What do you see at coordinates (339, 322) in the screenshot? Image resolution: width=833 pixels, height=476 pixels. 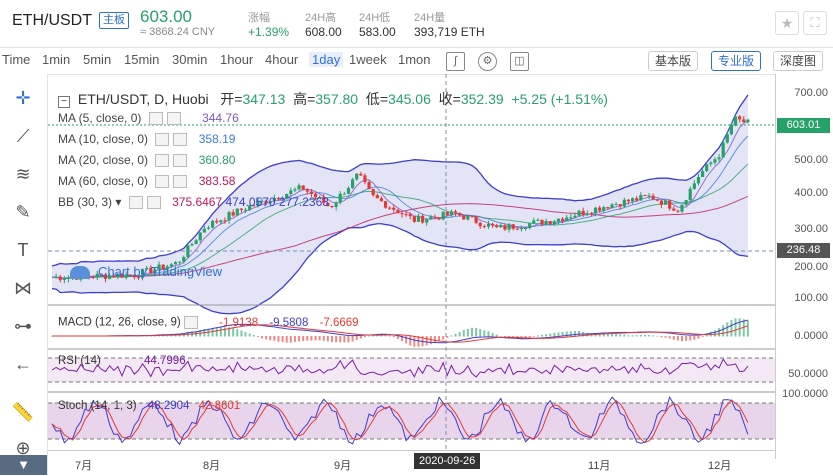 I see `macd-signal-value: -7.6669` at bounding box center [339, 322].